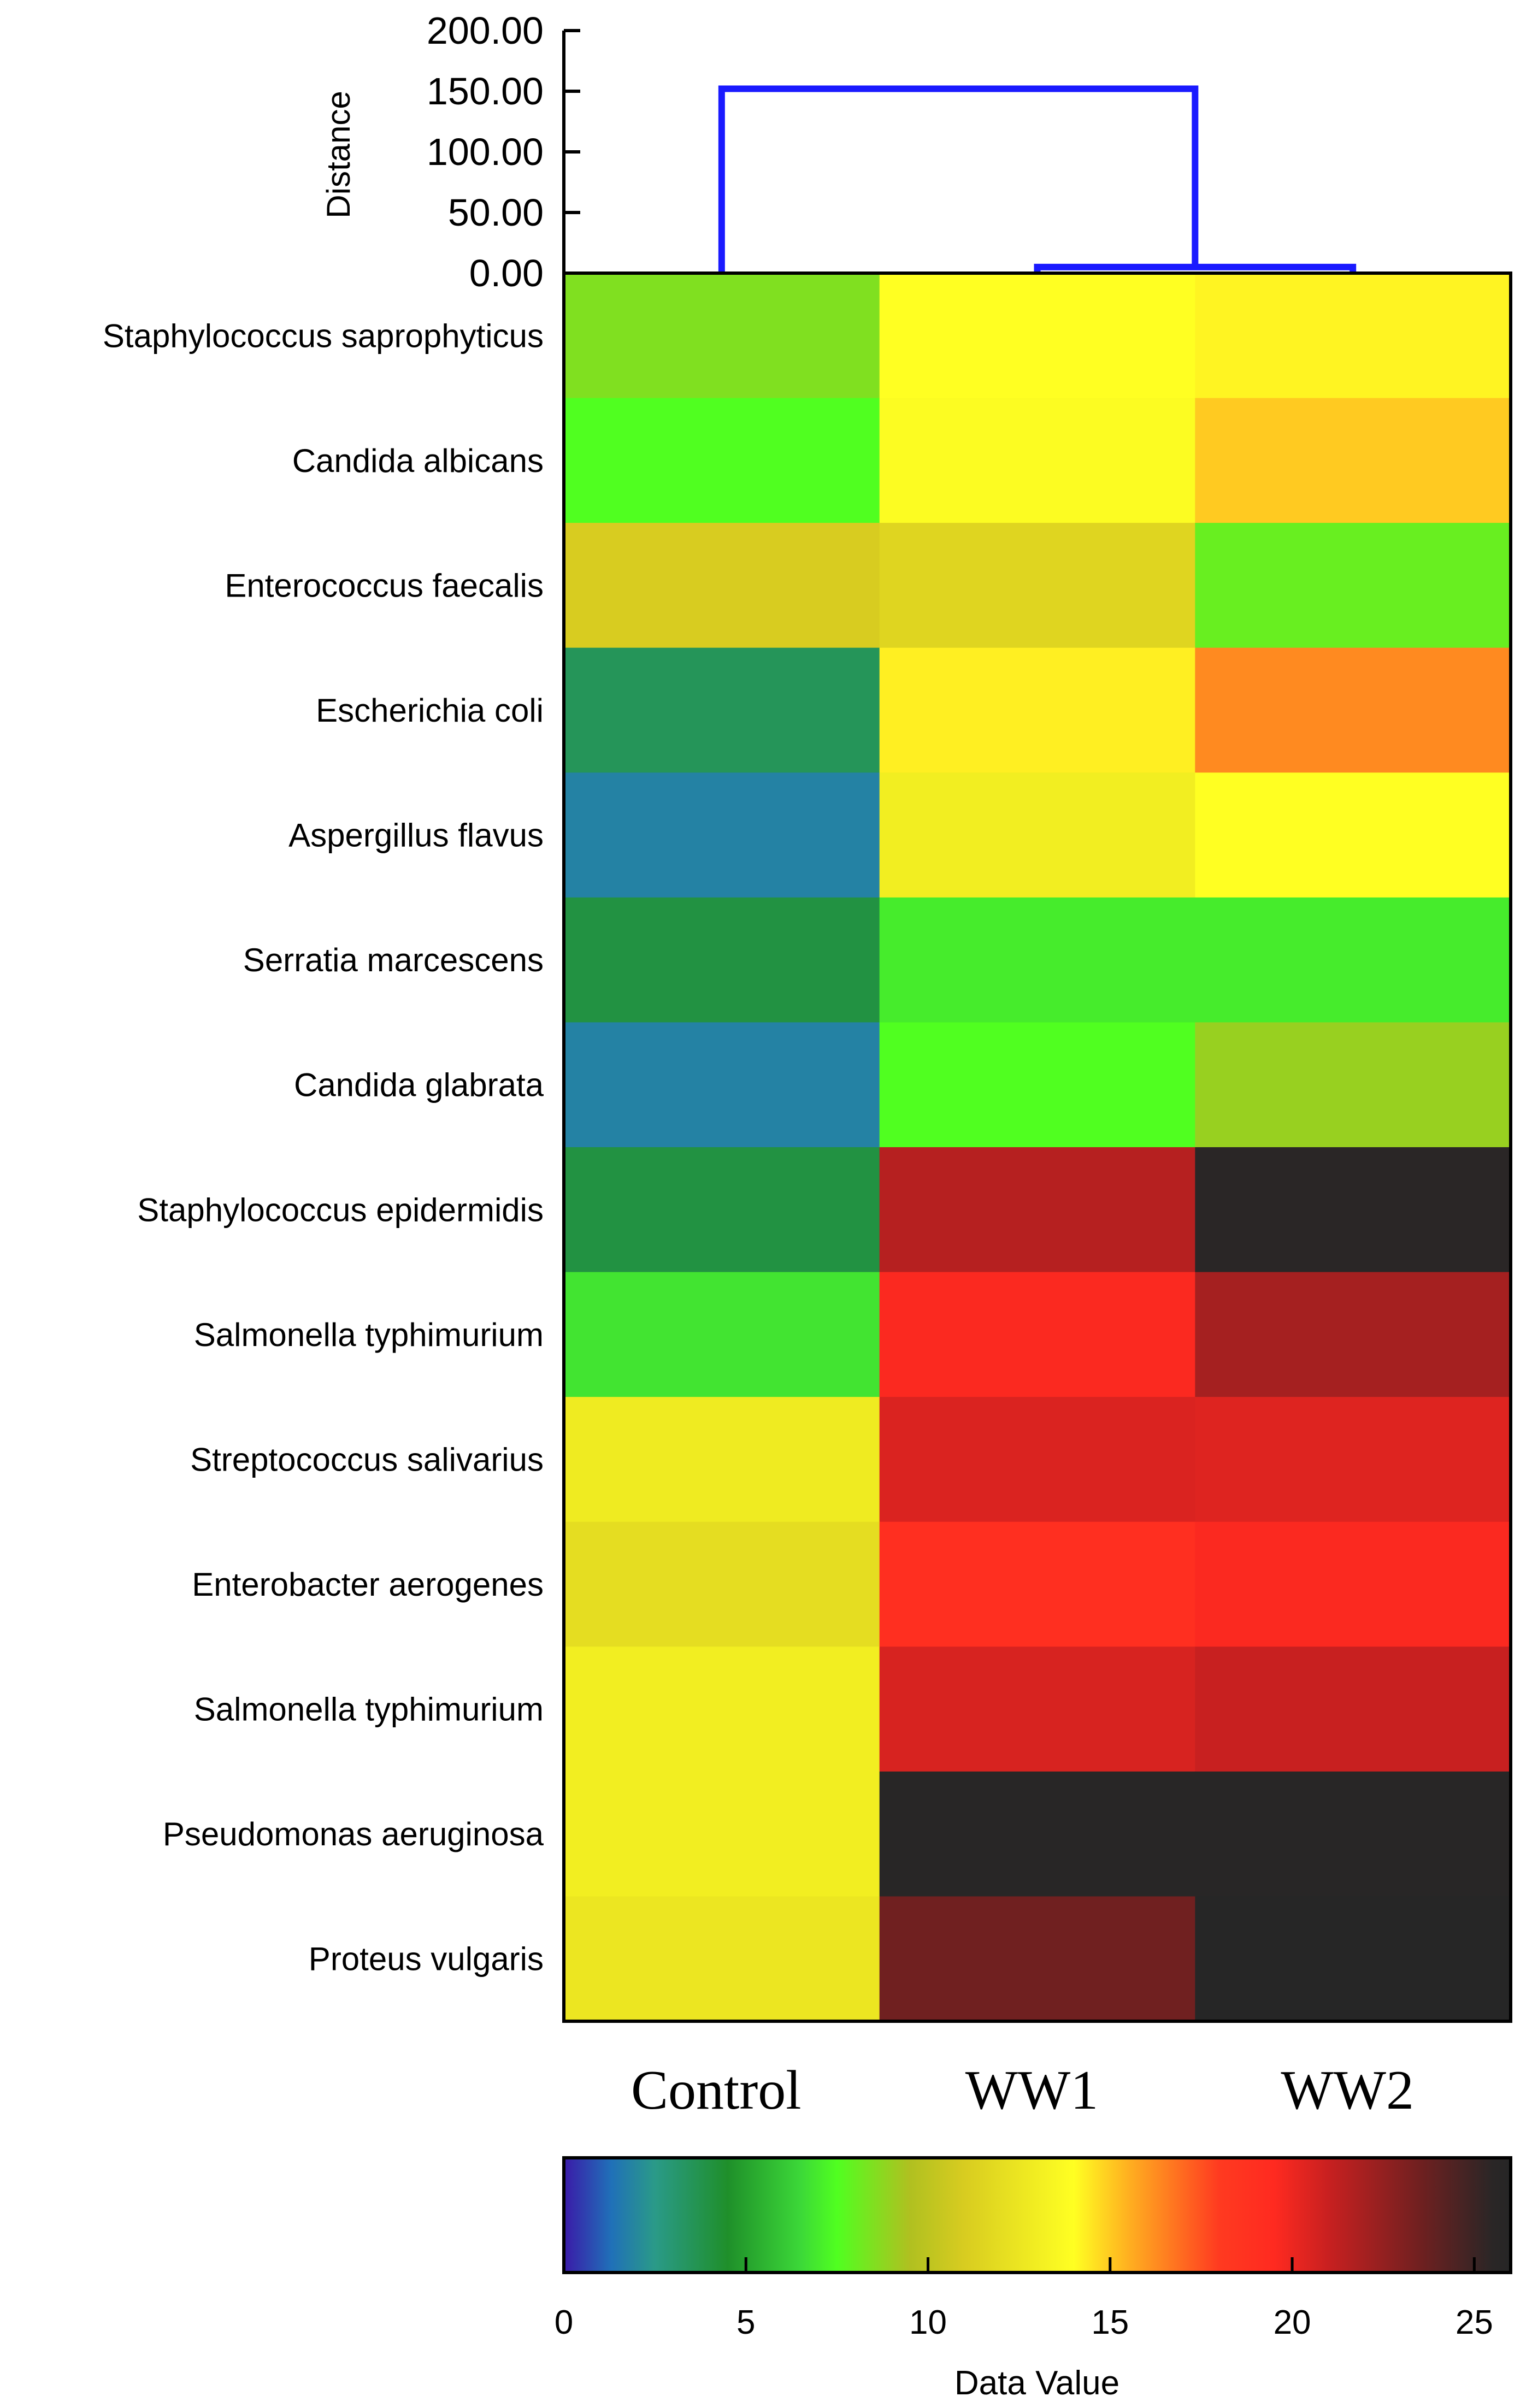 The width and height of the screenshot is (1538, 2408). What do you see at coordinates (1037, 1334) in the screenshot?
I see `heatmap-cell-r8-ww1` at bounding box center [1037, 1334].